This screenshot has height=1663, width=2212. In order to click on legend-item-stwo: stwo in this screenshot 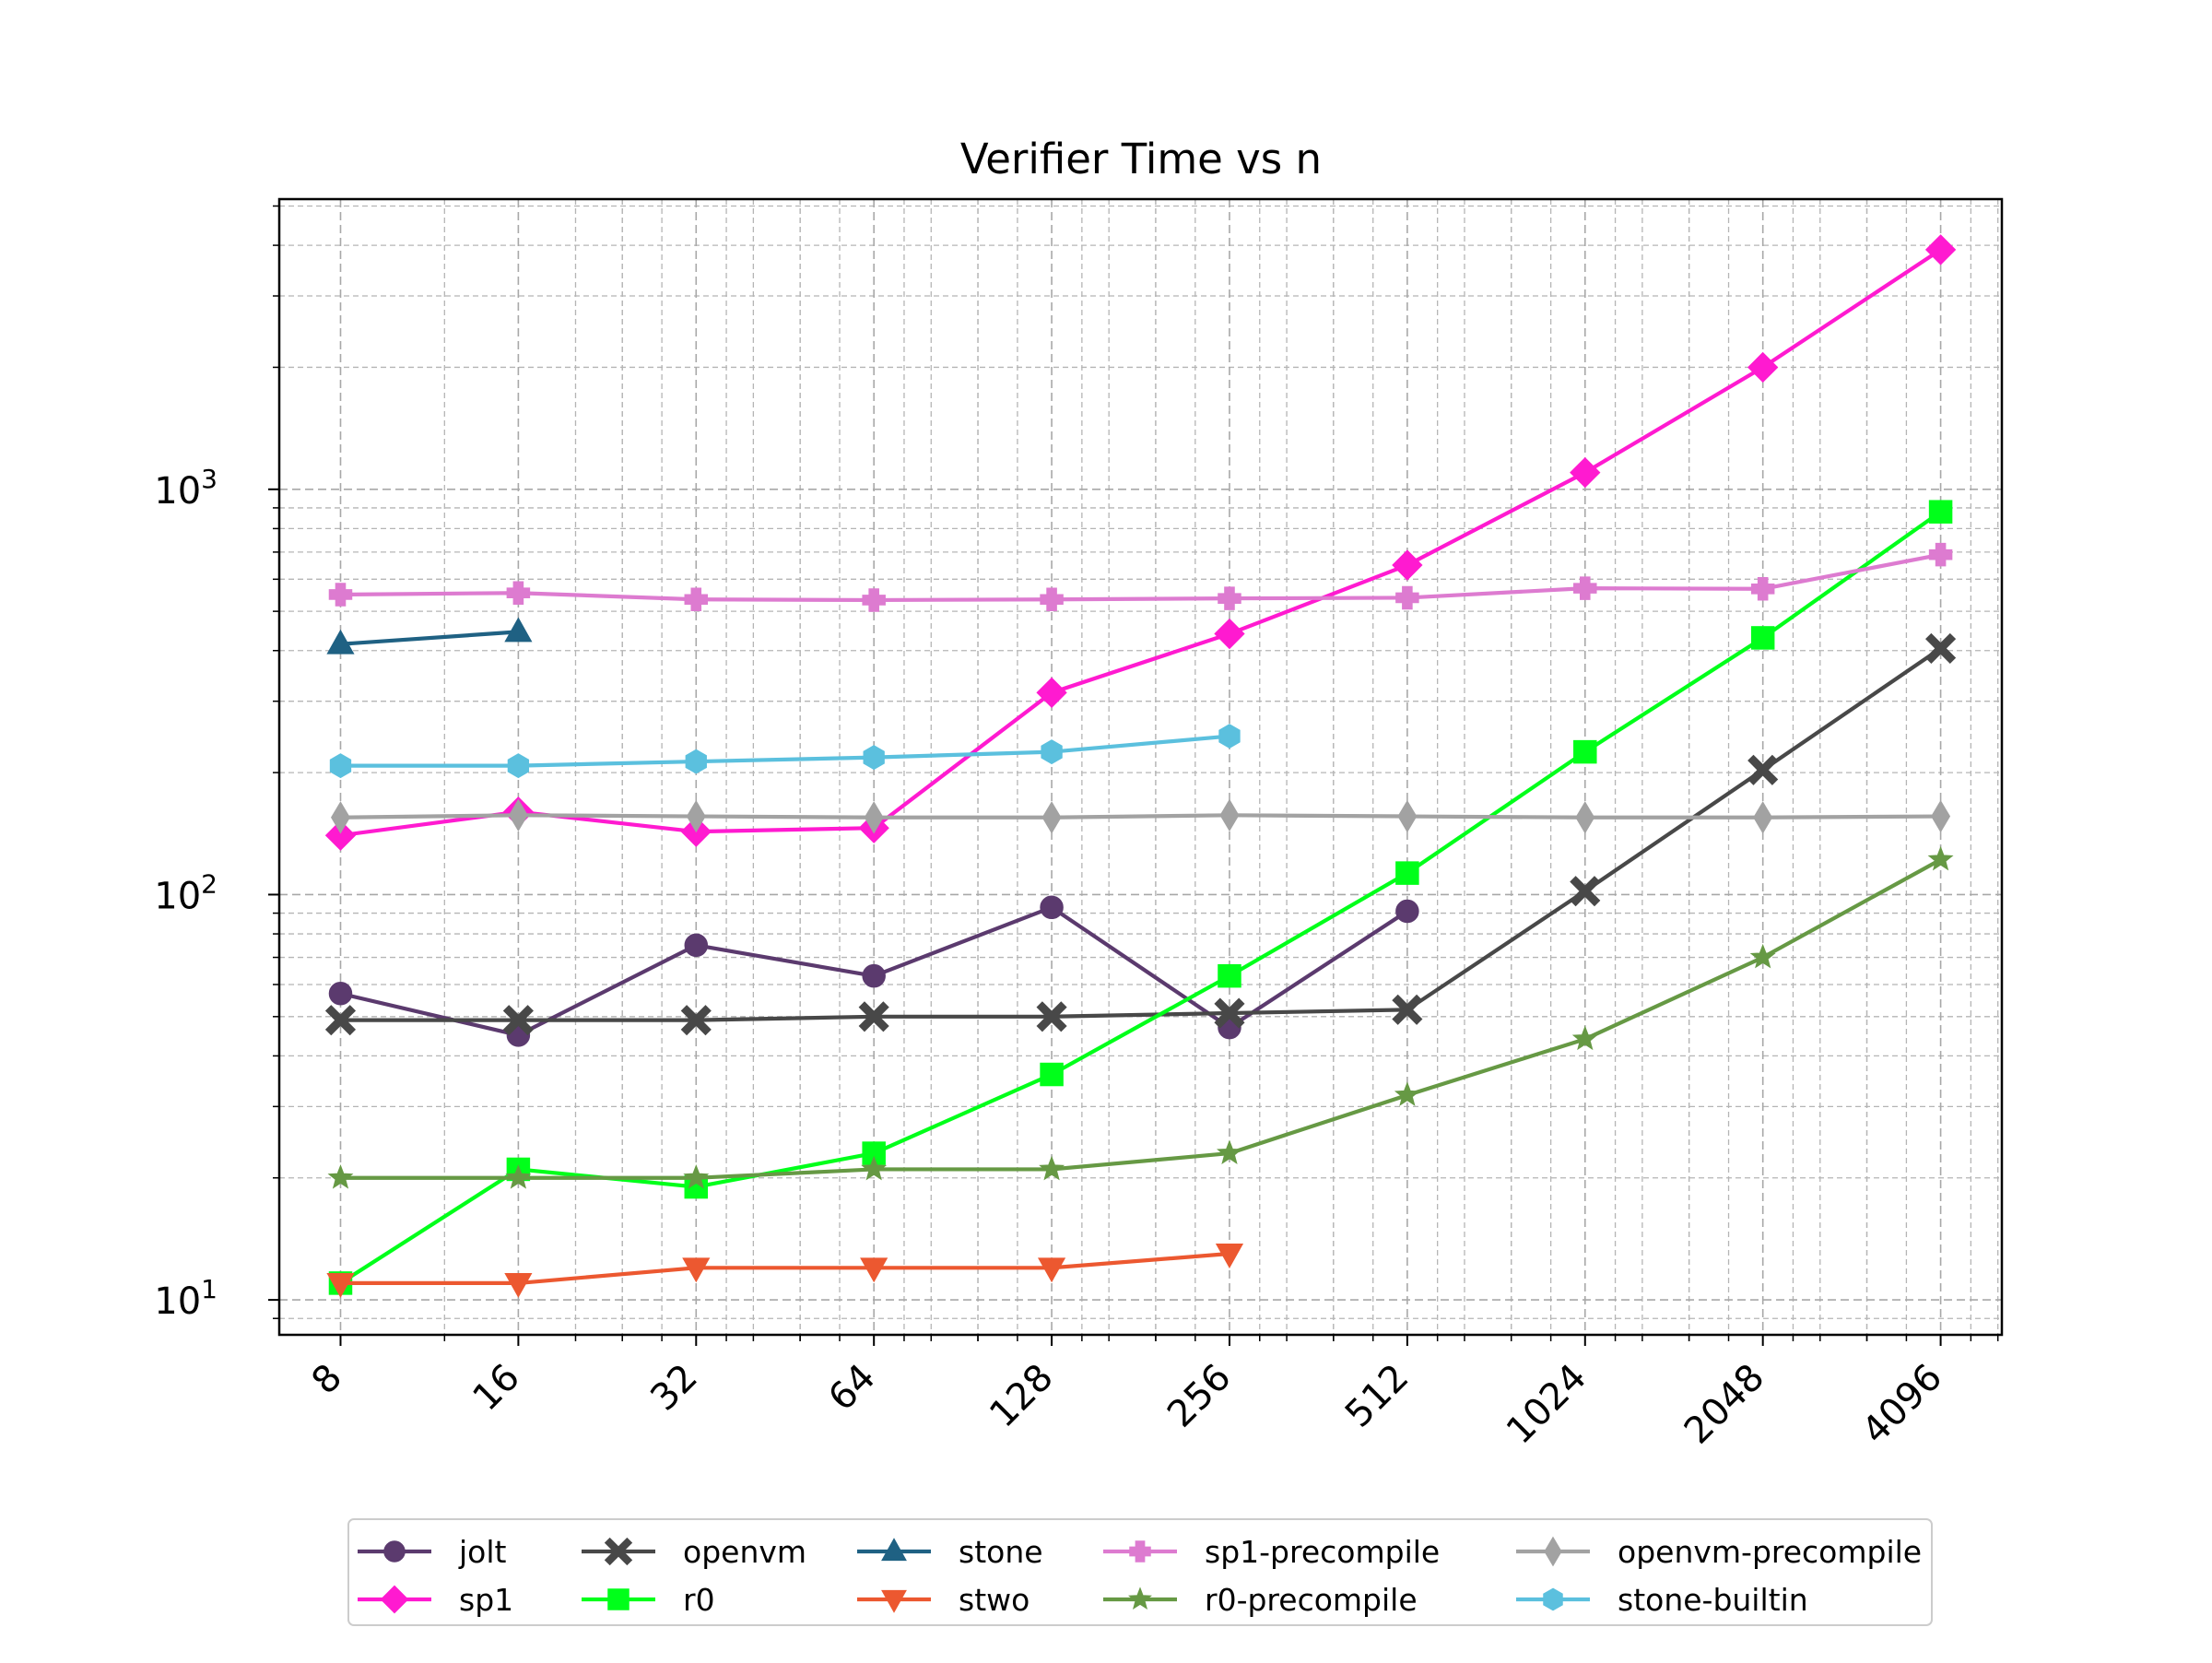, I will do `click(943, 1600)`.